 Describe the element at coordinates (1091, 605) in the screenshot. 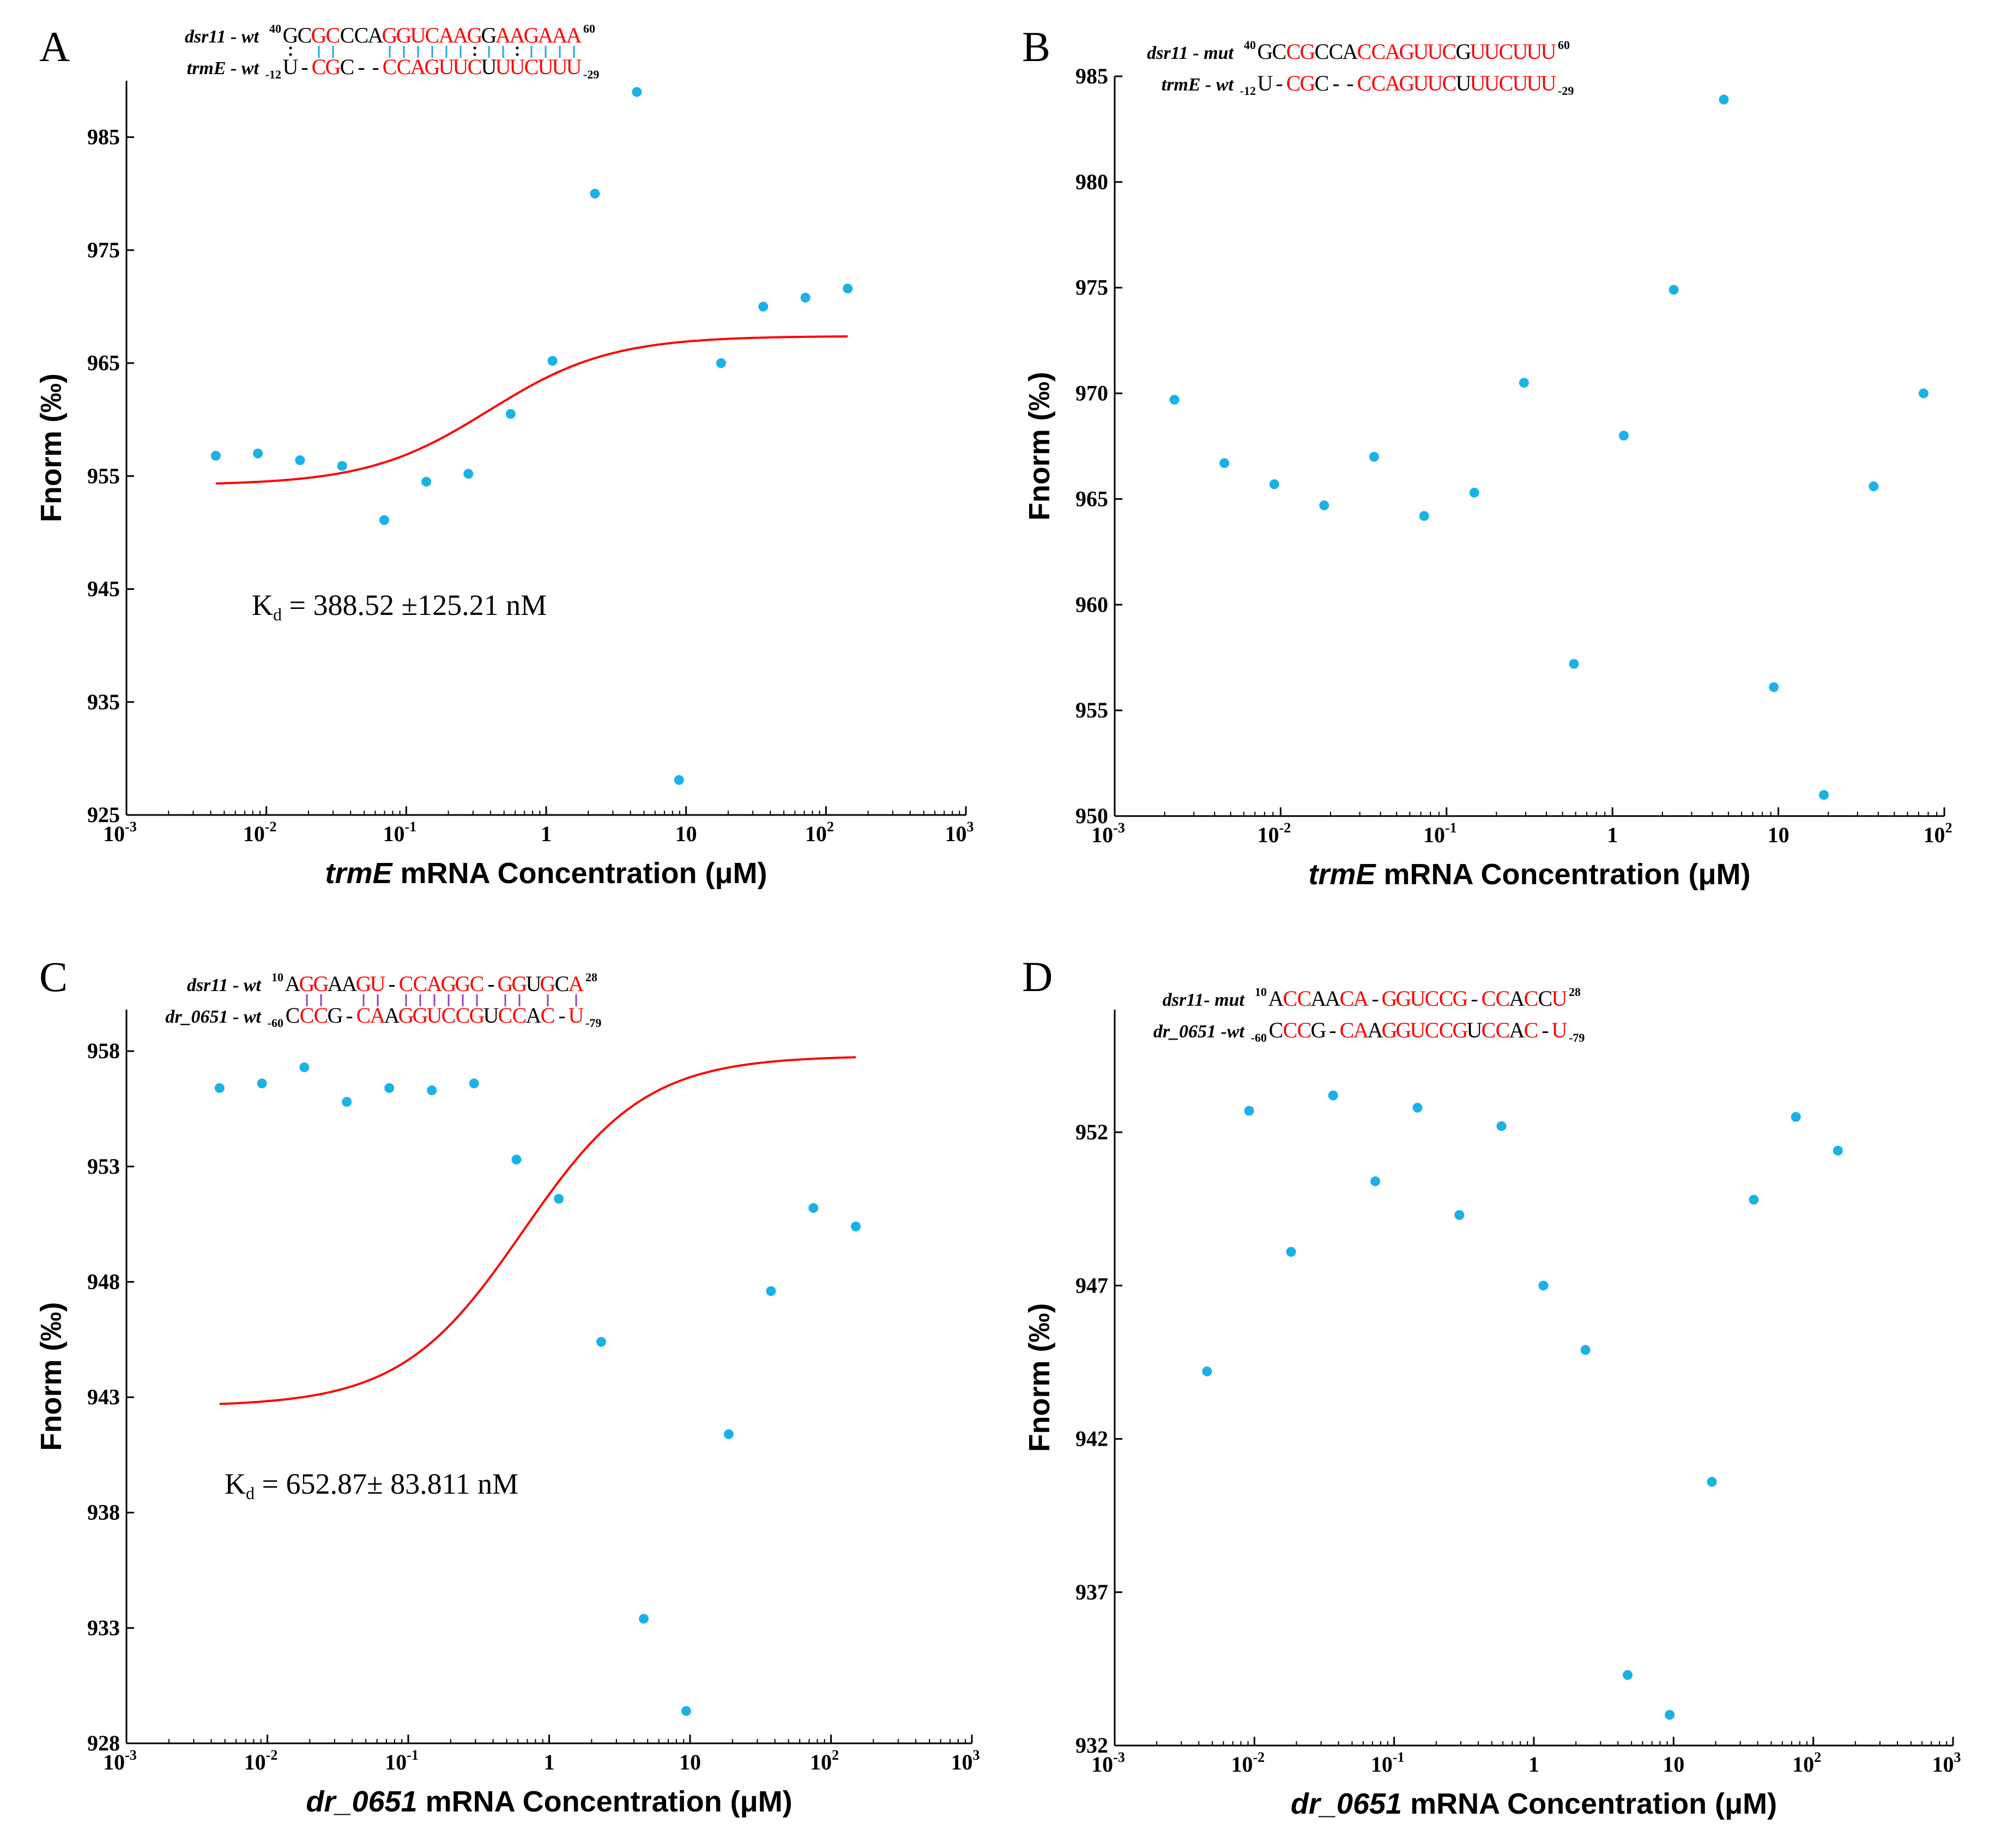

I see `y-tick-label: 960` at that location.